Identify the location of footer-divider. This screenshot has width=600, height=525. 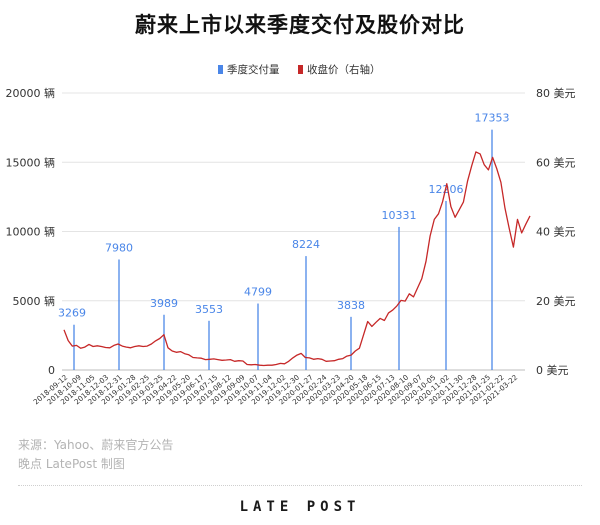
(300, 485).